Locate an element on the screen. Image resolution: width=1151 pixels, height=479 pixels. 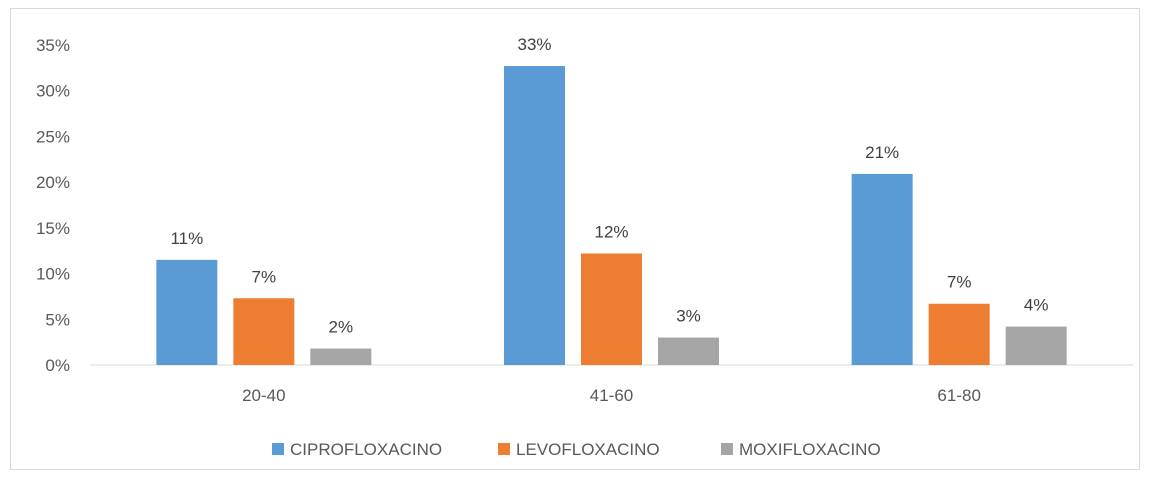
x-tick-label: 61-80 is located at coordinates (958, 395).